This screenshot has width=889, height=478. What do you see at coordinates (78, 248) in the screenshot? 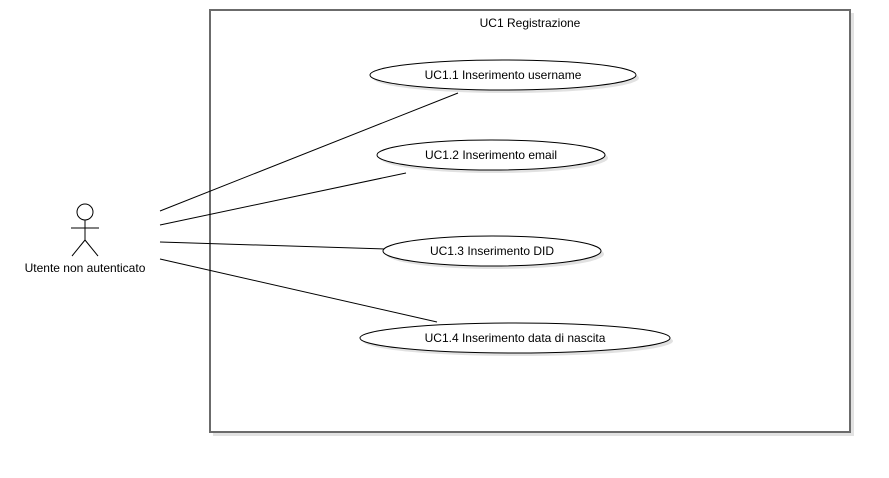
I see `actor-left-leg` at bounding box center [78, 248].